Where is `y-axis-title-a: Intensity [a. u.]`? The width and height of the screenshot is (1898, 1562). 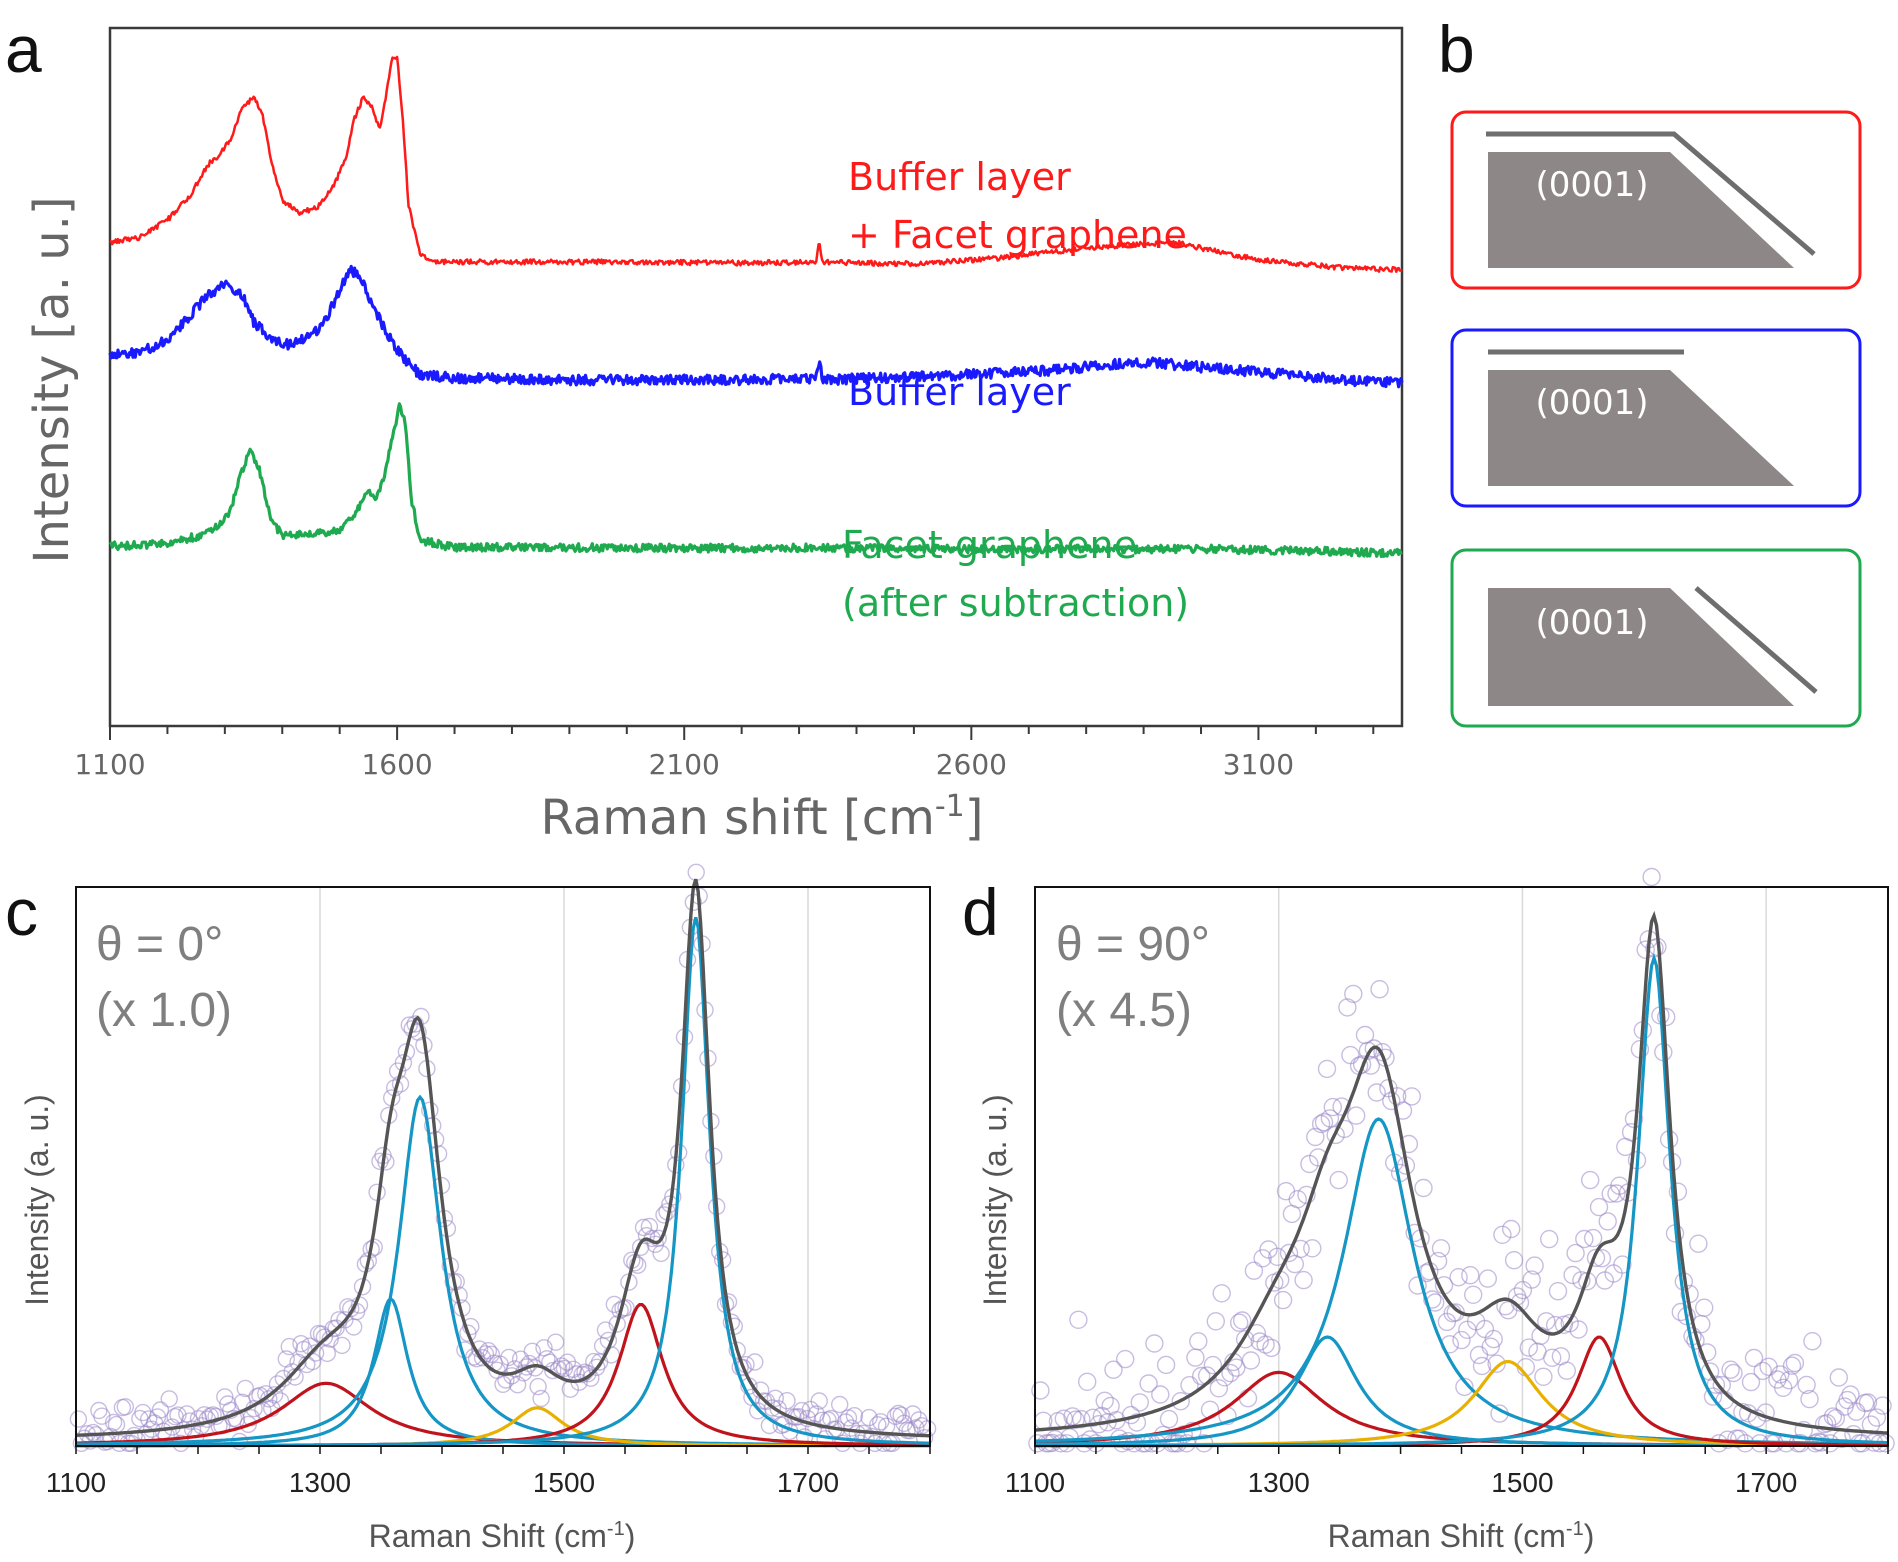 y-axis-title-a: Intensity [a. u.] is located at coordinates (52, 379).